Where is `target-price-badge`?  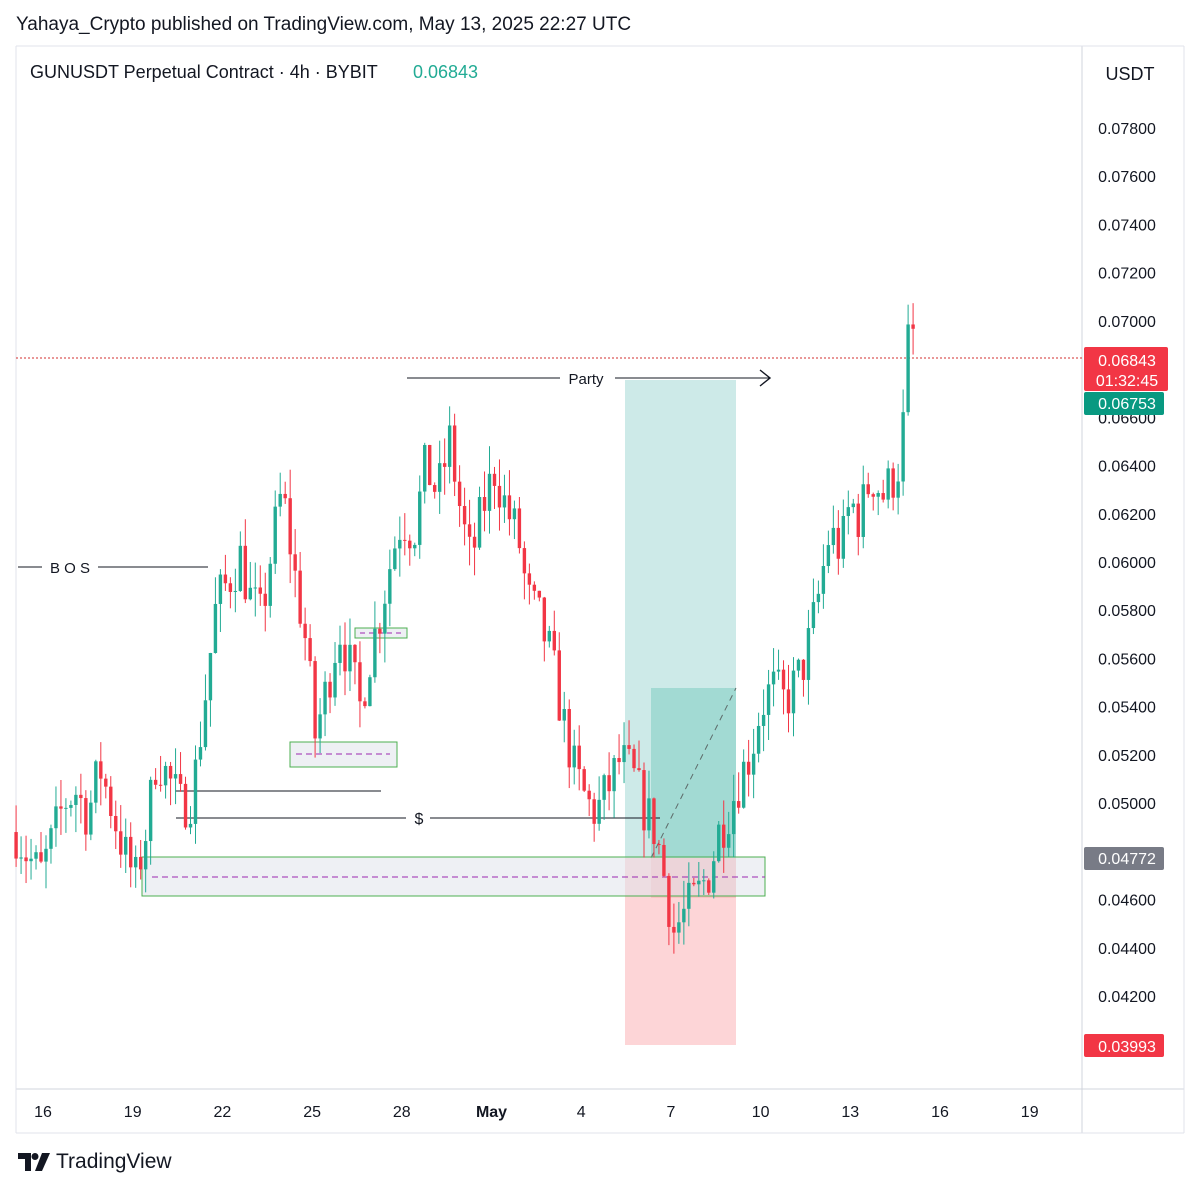
target-price-badge is located at coordinates (1124, 403).